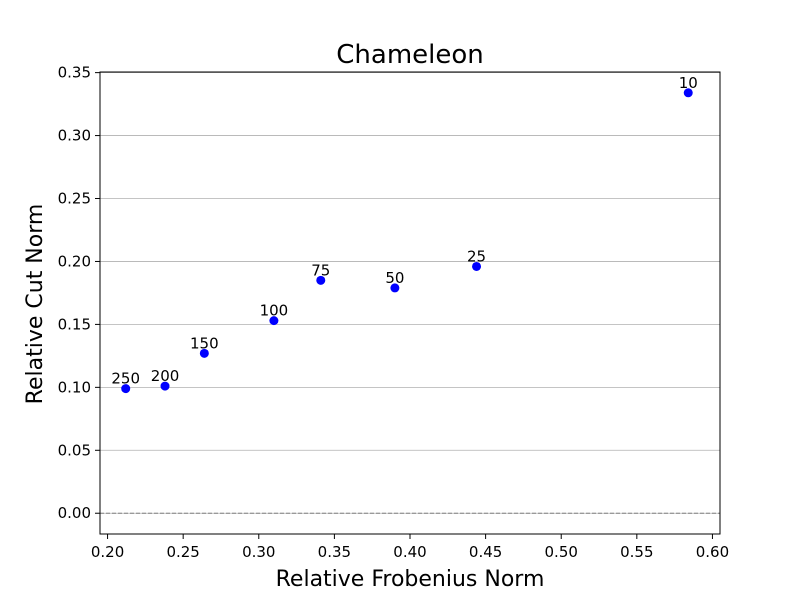  What do you see at coordinates (74, 261) in the screenshot?
I see `y-tick-label: 0.20` at bounding box center [74, 261].